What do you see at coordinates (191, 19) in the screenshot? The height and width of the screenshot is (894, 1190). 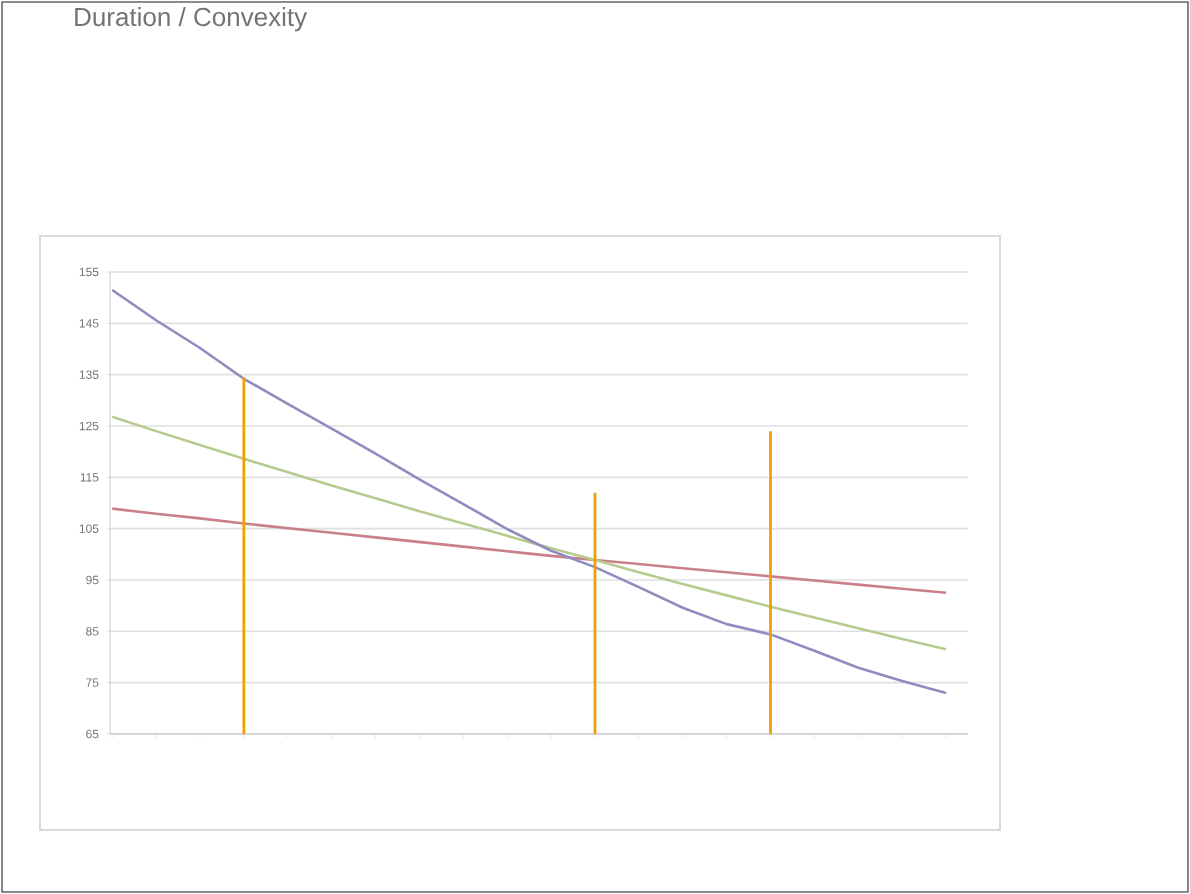 I see `chart-title: Duration / Convexity` at bounding box center [191, 19].